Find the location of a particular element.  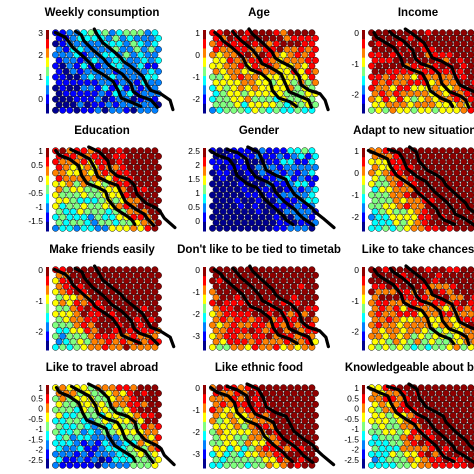

hex-grid is located at coordinates (107, 189).